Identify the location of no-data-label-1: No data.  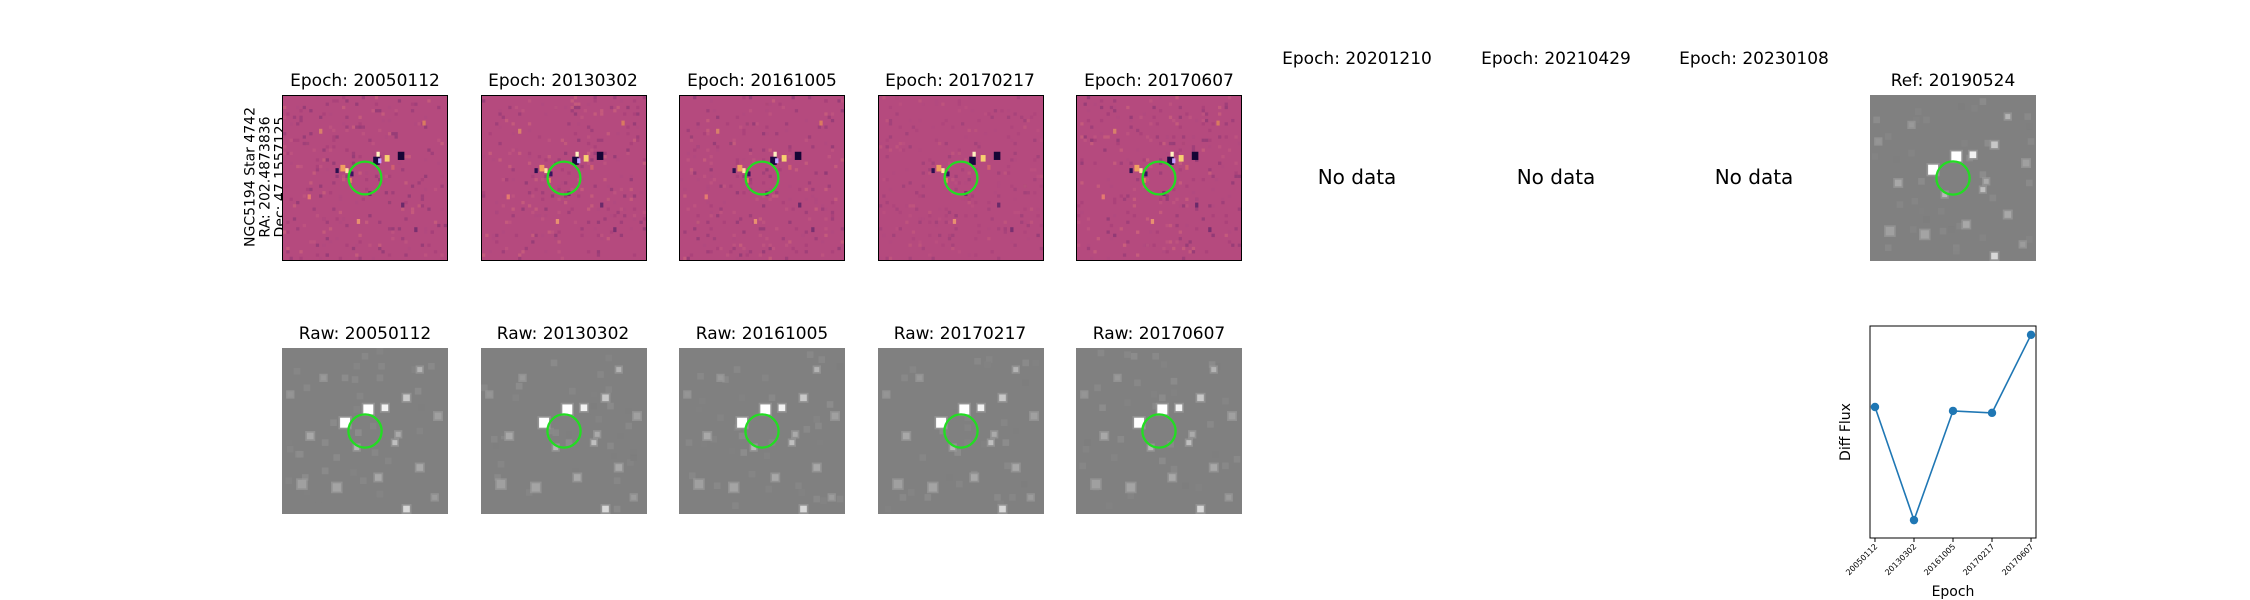
(1357, 177).